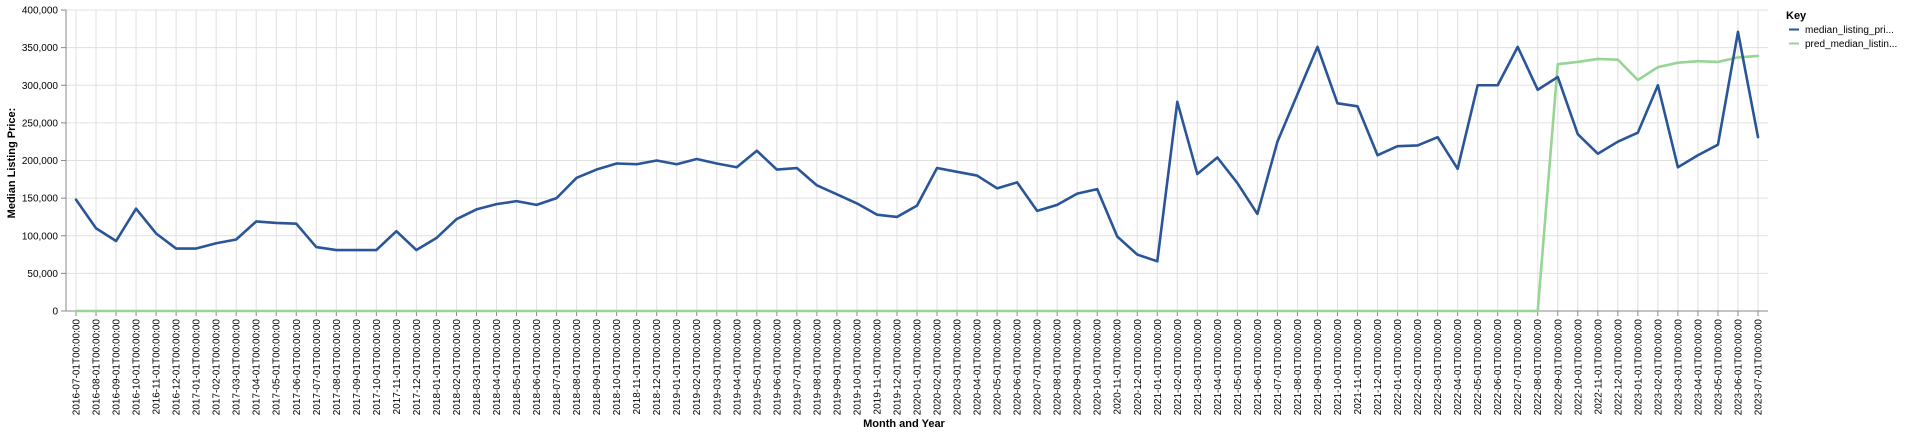  I want to click on x-tick-label: 2018-10-01T00:00:00, so click(617, 367).